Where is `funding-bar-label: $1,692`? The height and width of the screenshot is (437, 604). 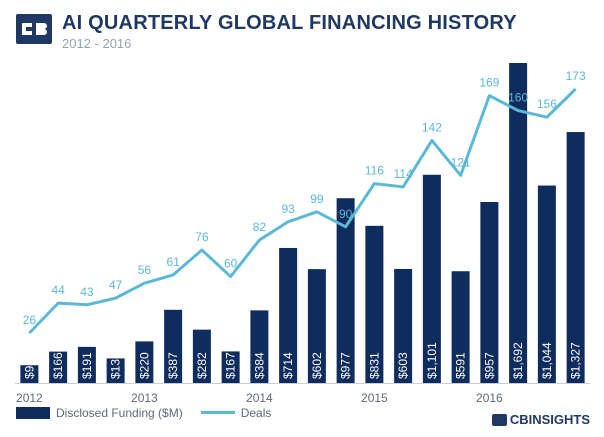
funding-bar-label: $1,692 is located at coordinates (518, 360).